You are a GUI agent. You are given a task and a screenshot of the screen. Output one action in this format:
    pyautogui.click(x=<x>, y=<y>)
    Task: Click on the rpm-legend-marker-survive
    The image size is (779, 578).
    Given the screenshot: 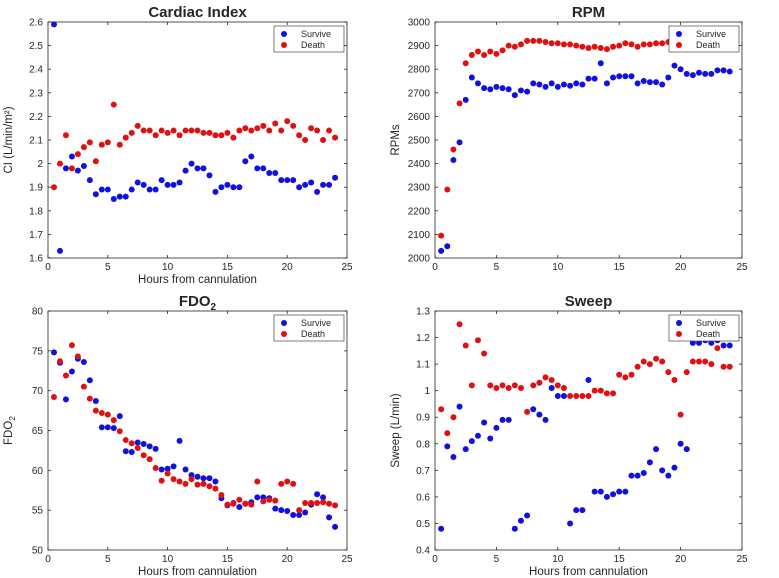 What is the action you would take?
    pyautogui.click(x=679, y=34)
    